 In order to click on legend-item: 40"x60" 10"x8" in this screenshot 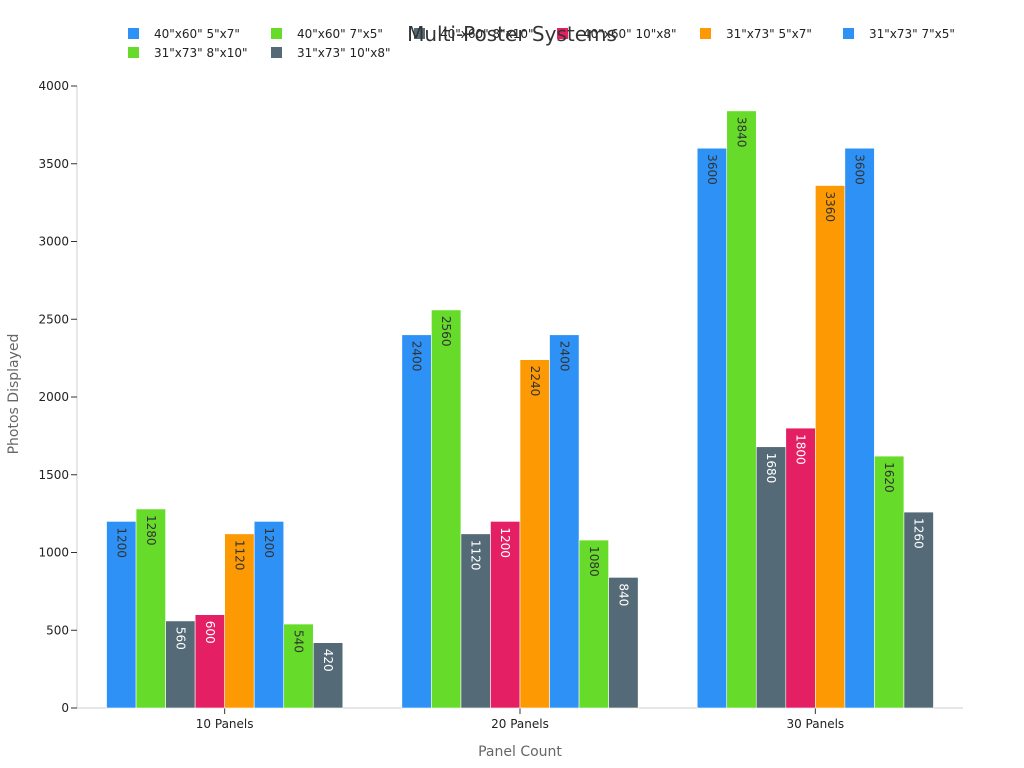, I will do `click(617, 34)`.